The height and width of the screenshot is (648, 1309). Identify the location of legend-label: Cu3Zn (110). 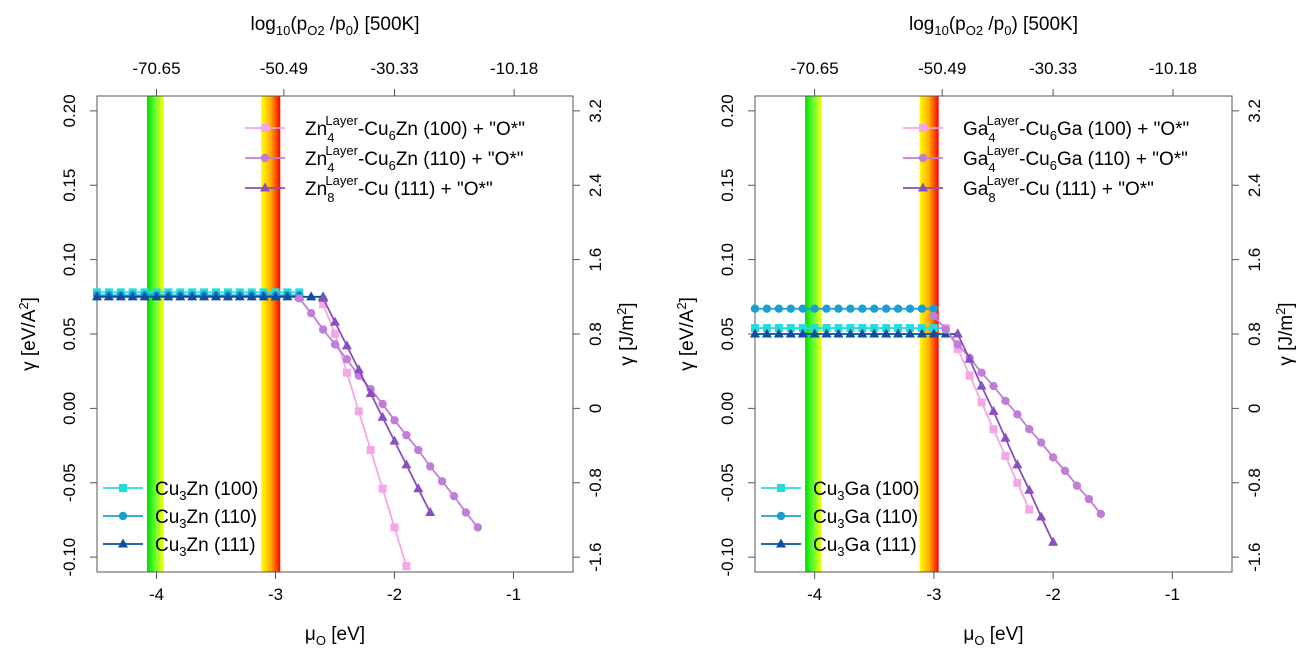
(206, 519).